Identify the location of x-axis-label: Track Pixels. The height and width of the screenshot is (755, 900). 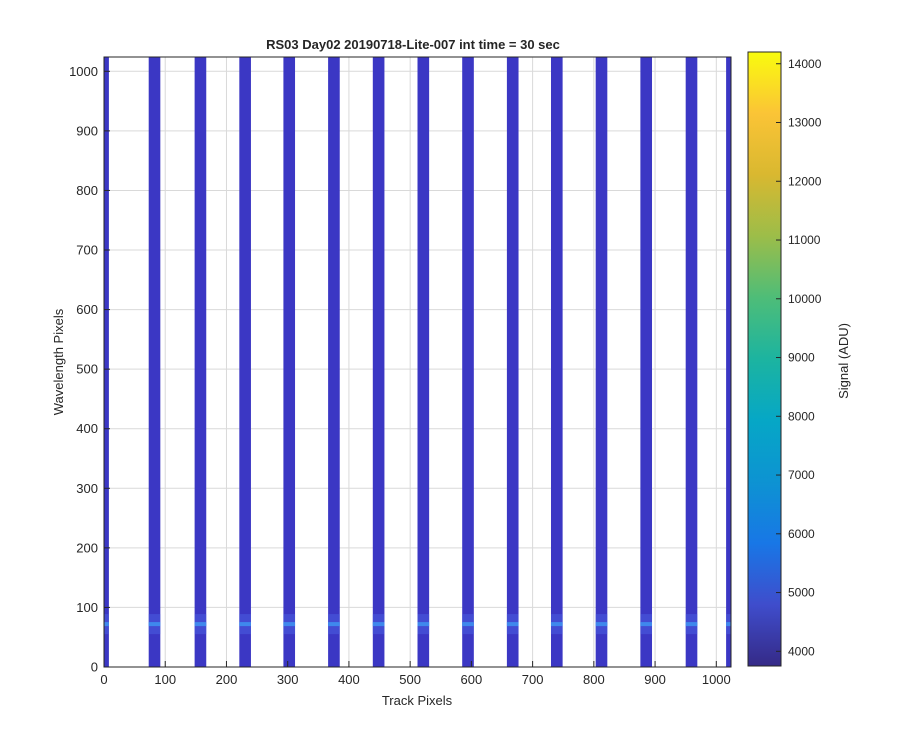
(417, 700).